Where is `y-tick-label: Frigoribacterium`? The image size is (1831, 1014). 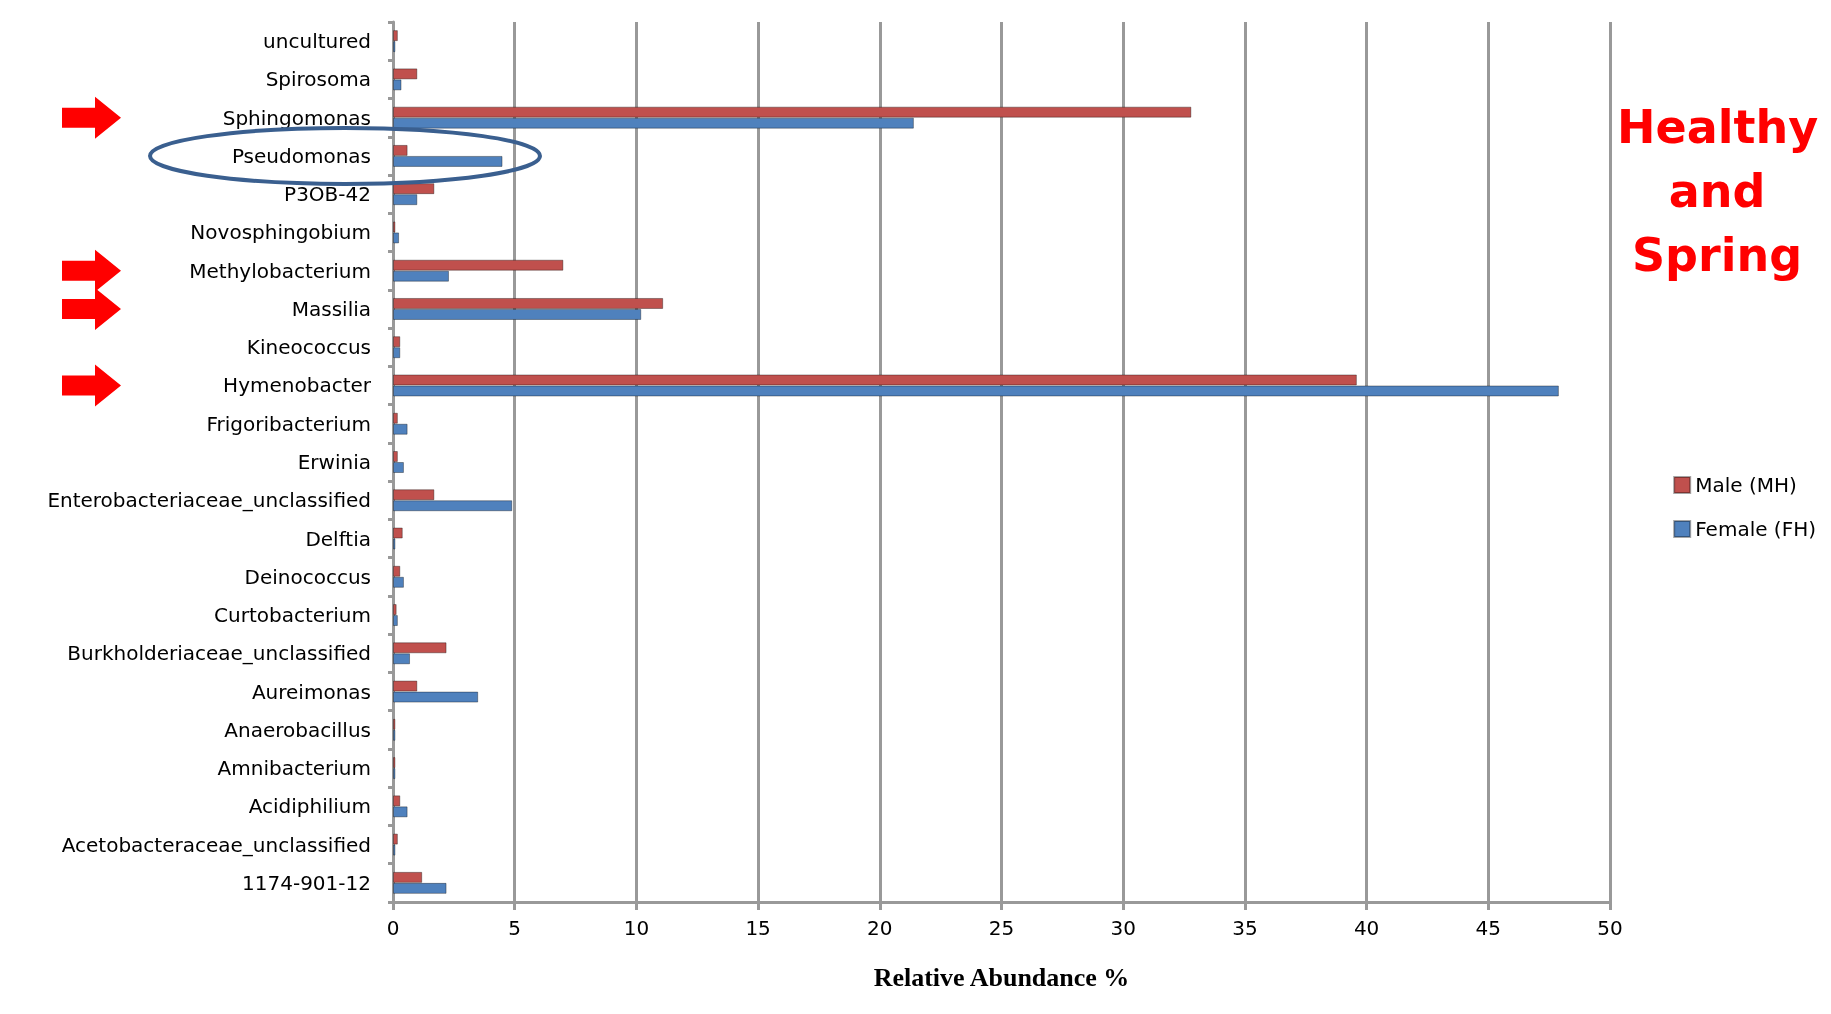 y-tick-label: Frigoribacterium is located at coordinates (288, 423).